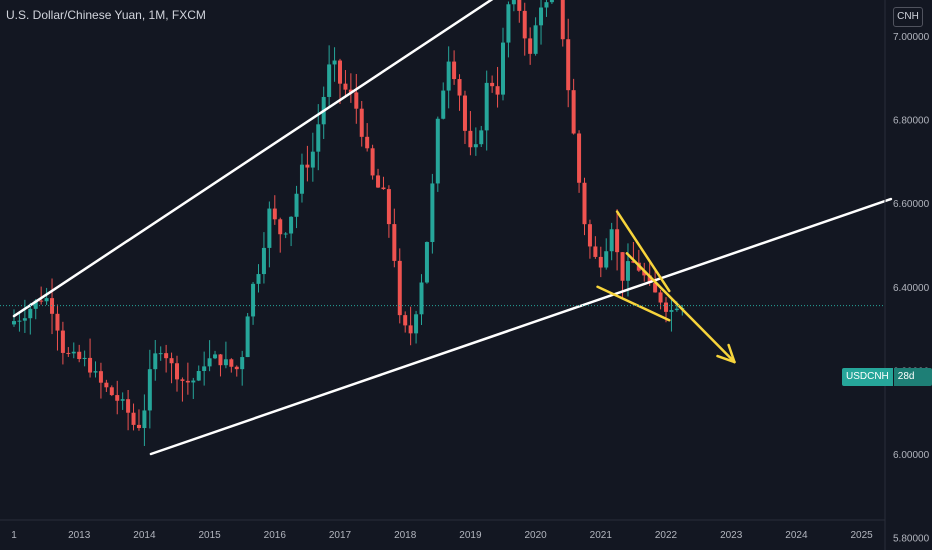 The width and height of the screenshot is (932, 550). I want to click on price-tag-countdown: 28d 3h, so click(912, 377).